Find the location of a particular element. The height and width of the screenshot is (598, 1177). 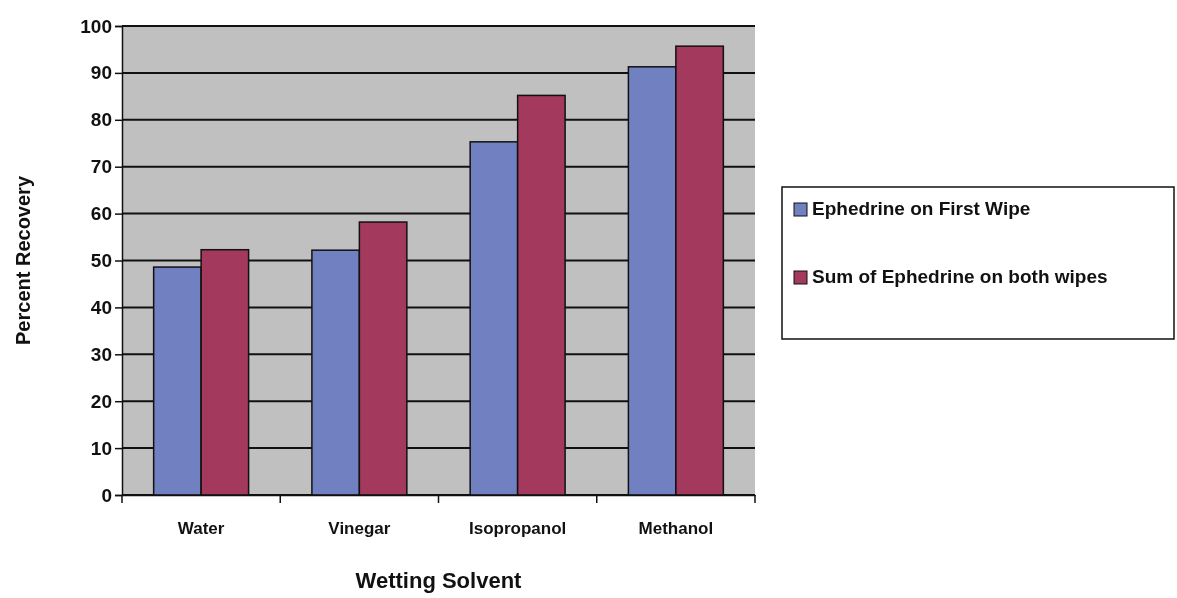

y-tick-label: 40 is located at coordinates (101, 307).